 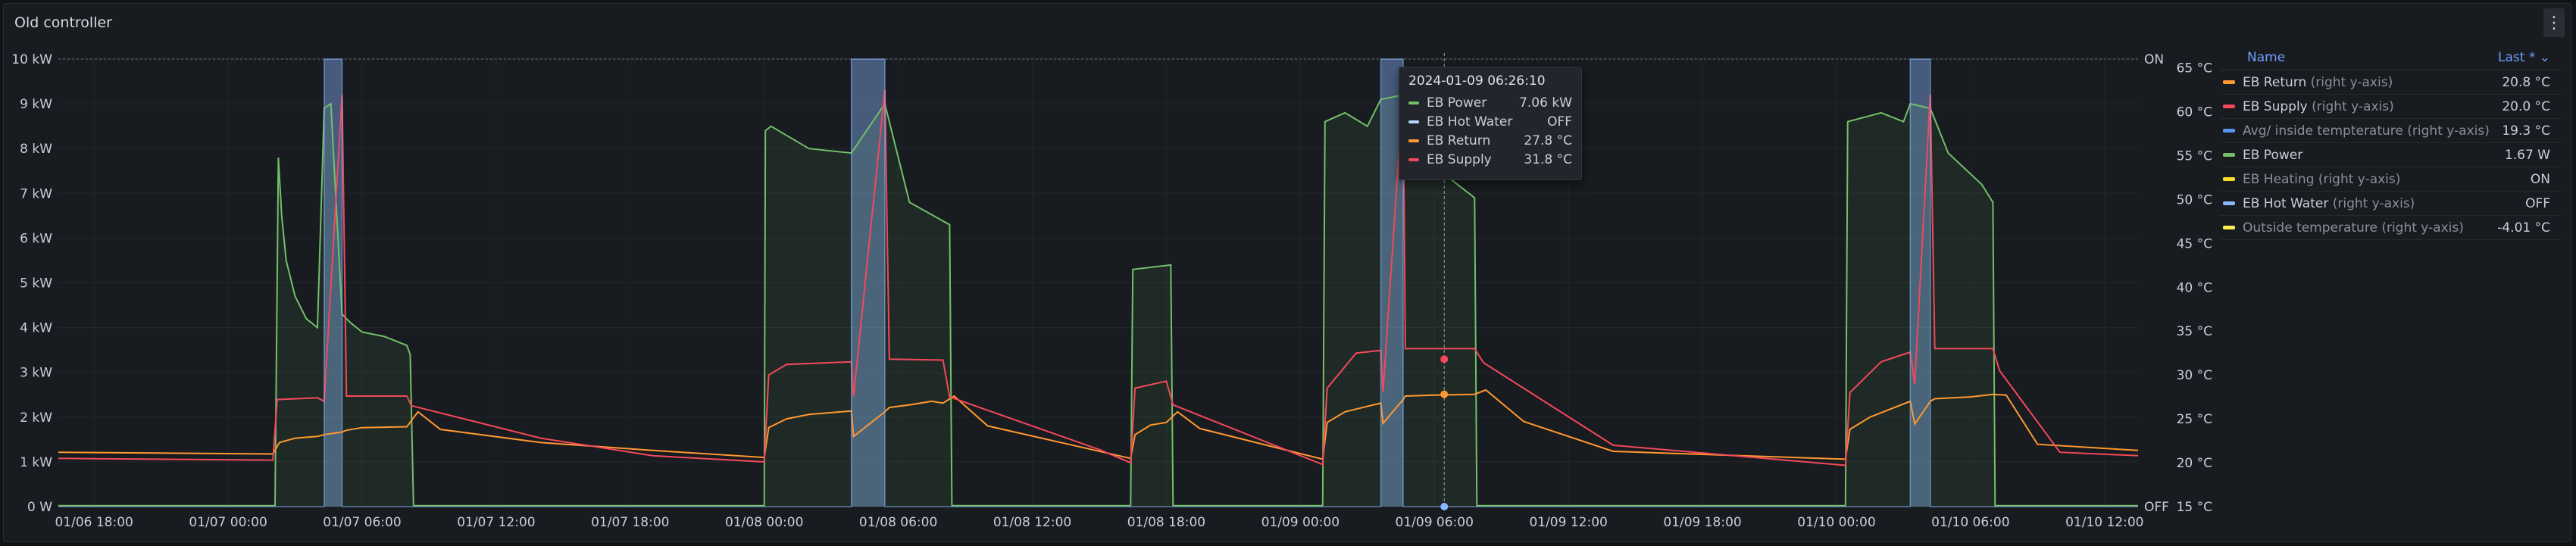 What do you see at coordinates (36, 284) in the screenshot?
I see `y-tick-left: 5 kW` at bounding box center [36, 284].